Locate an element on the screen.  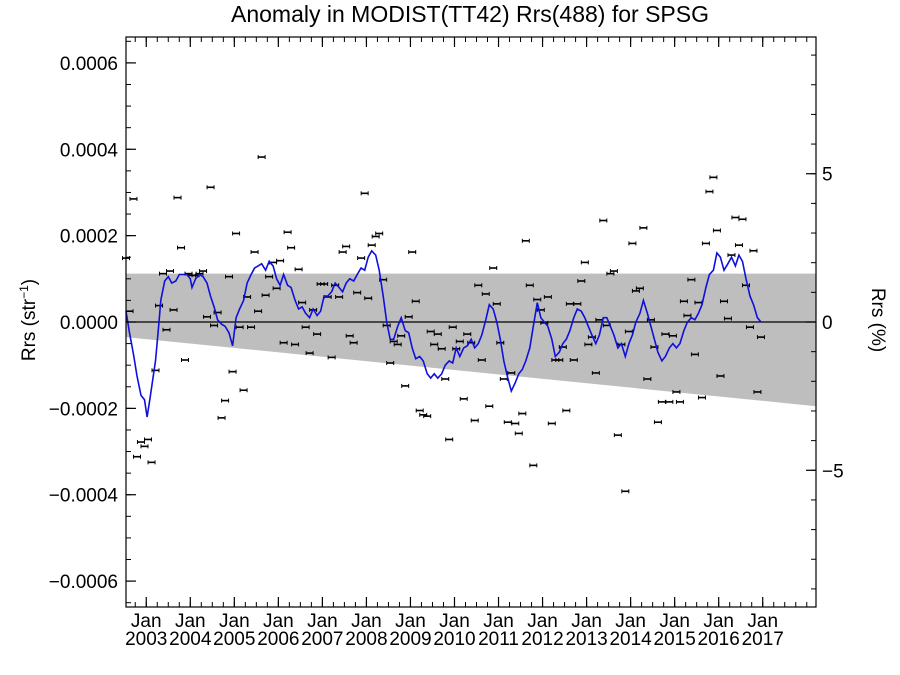
x-tick-year-label: 2003 is located at coordinates (146, 639).